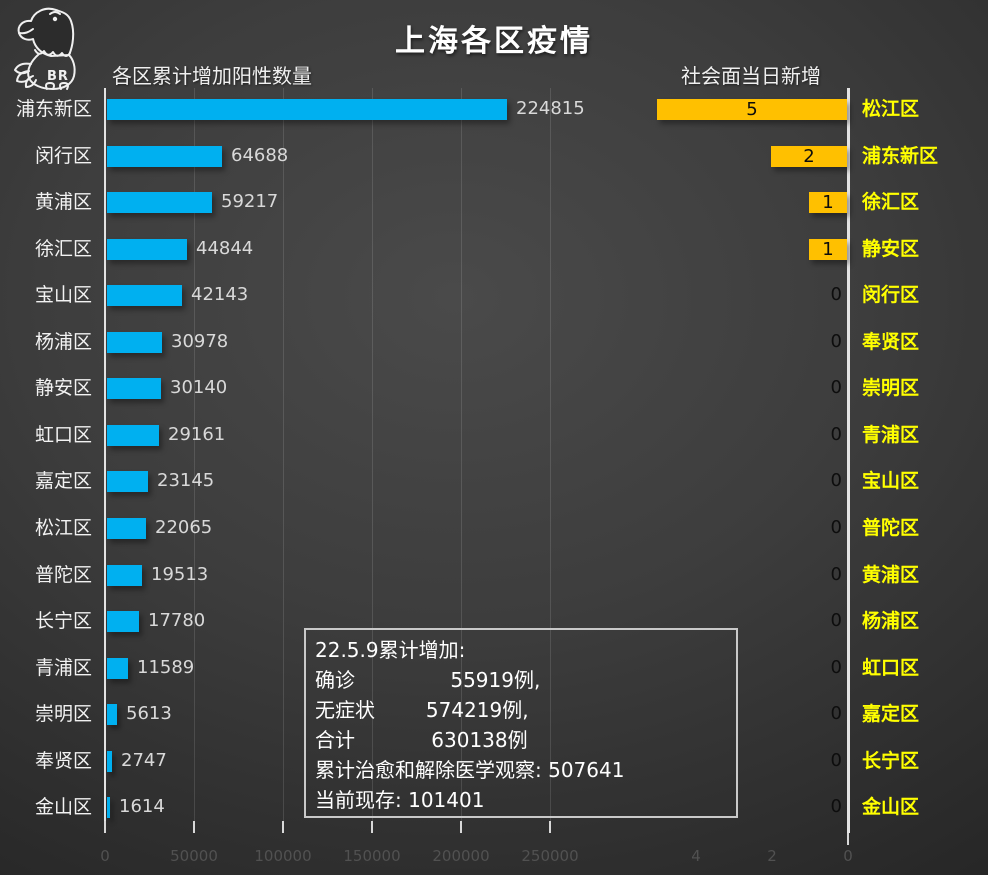 This screenshot has height=875, width=988. I want to click on left-value-label: 29161, so click(197, 434).